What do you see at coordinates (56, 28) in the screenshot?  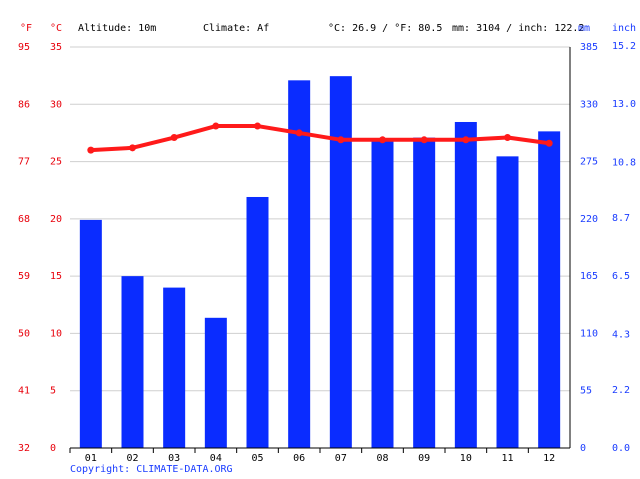 I see `unit-c: °C` at bounding box center [56, 28].